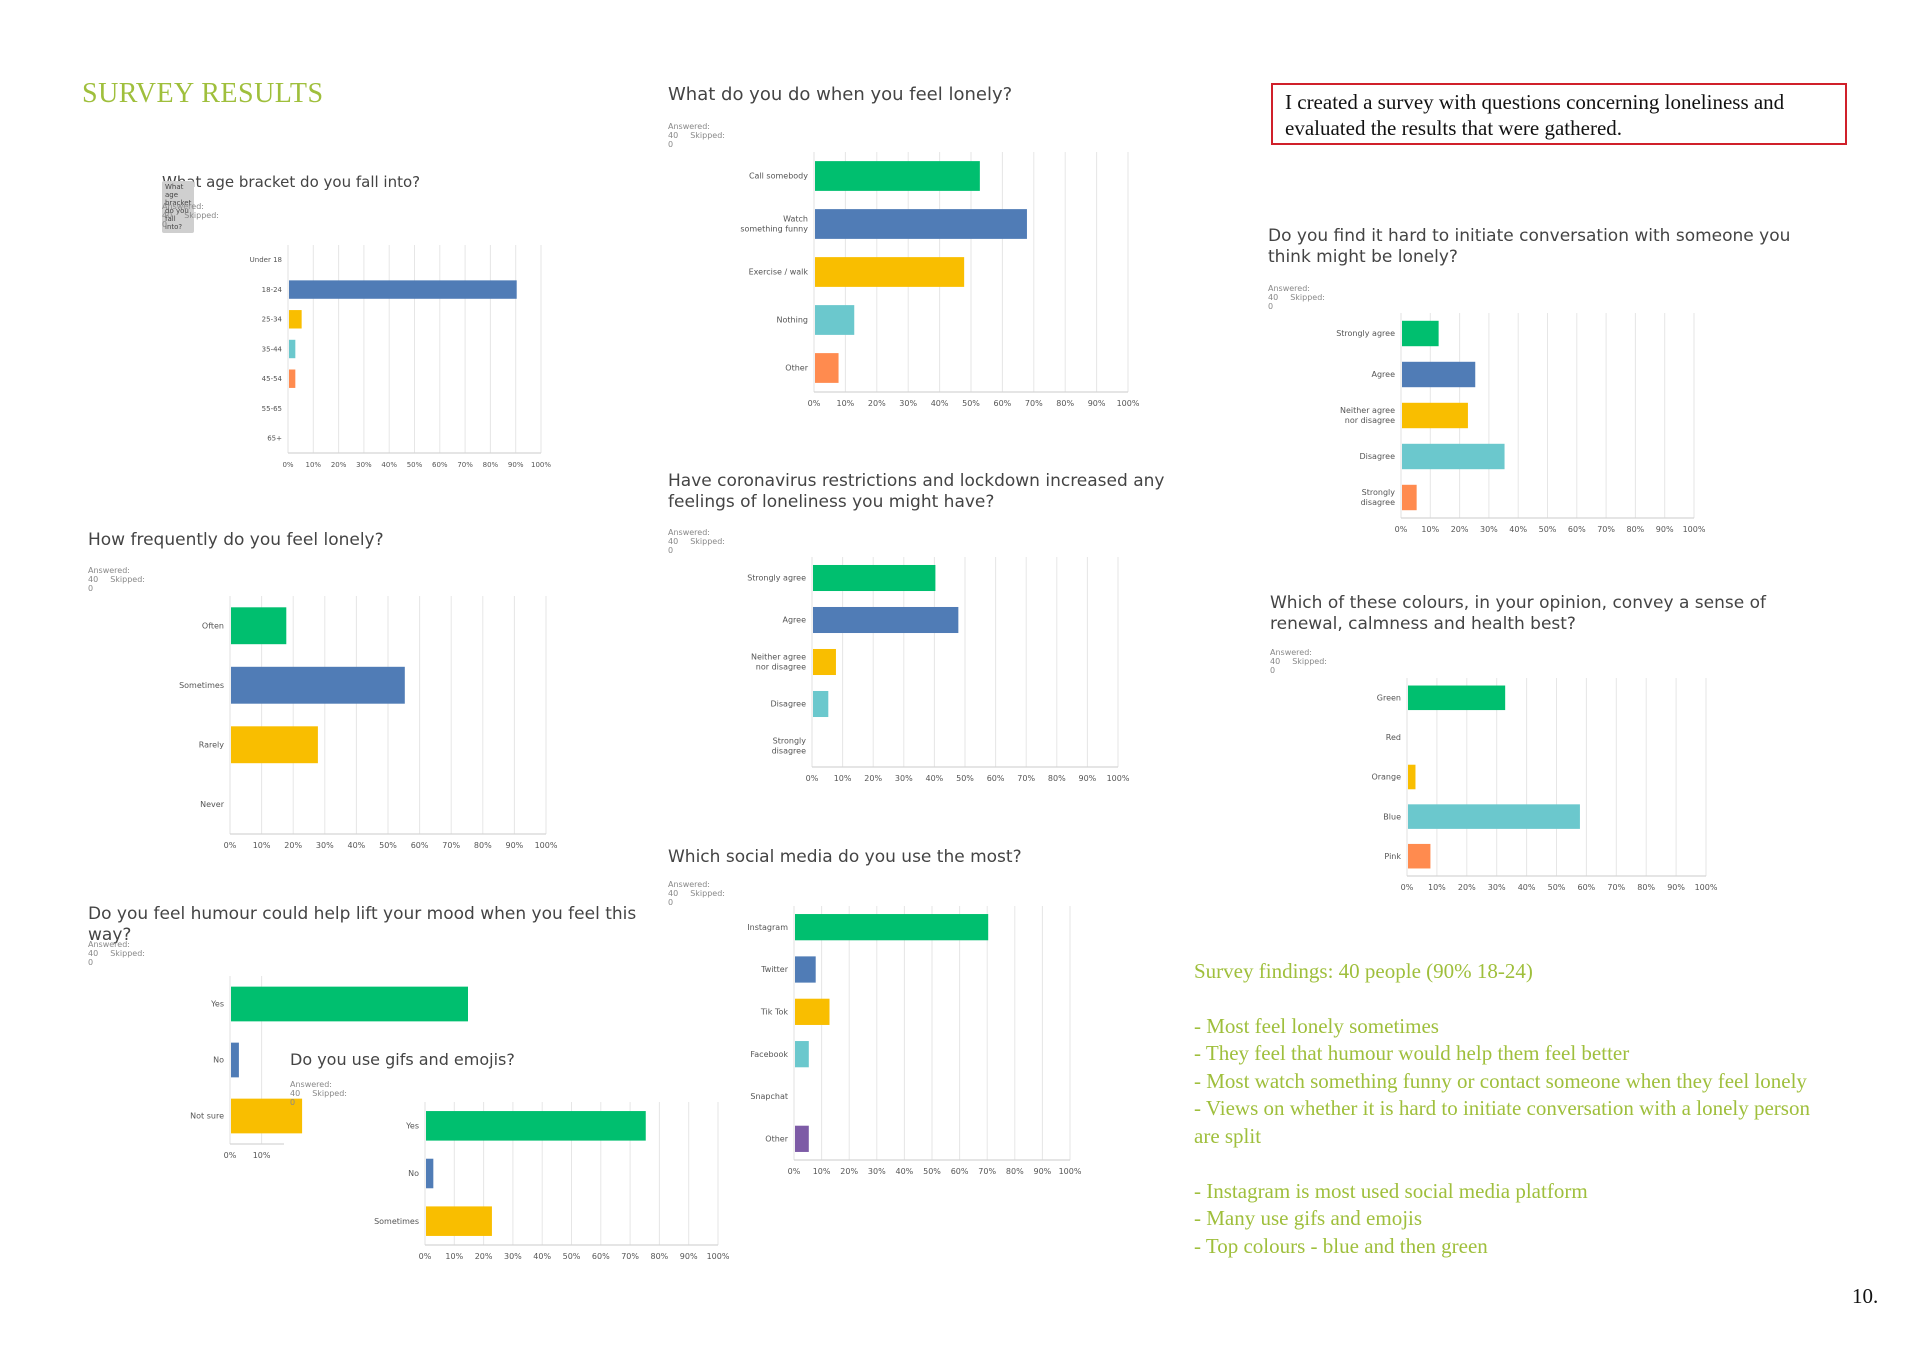 This screenshot has height=1357, width=1920. Describe the element at coordinates (272, 349) in the screenshot. I see `category-label: 35-44` at that location.